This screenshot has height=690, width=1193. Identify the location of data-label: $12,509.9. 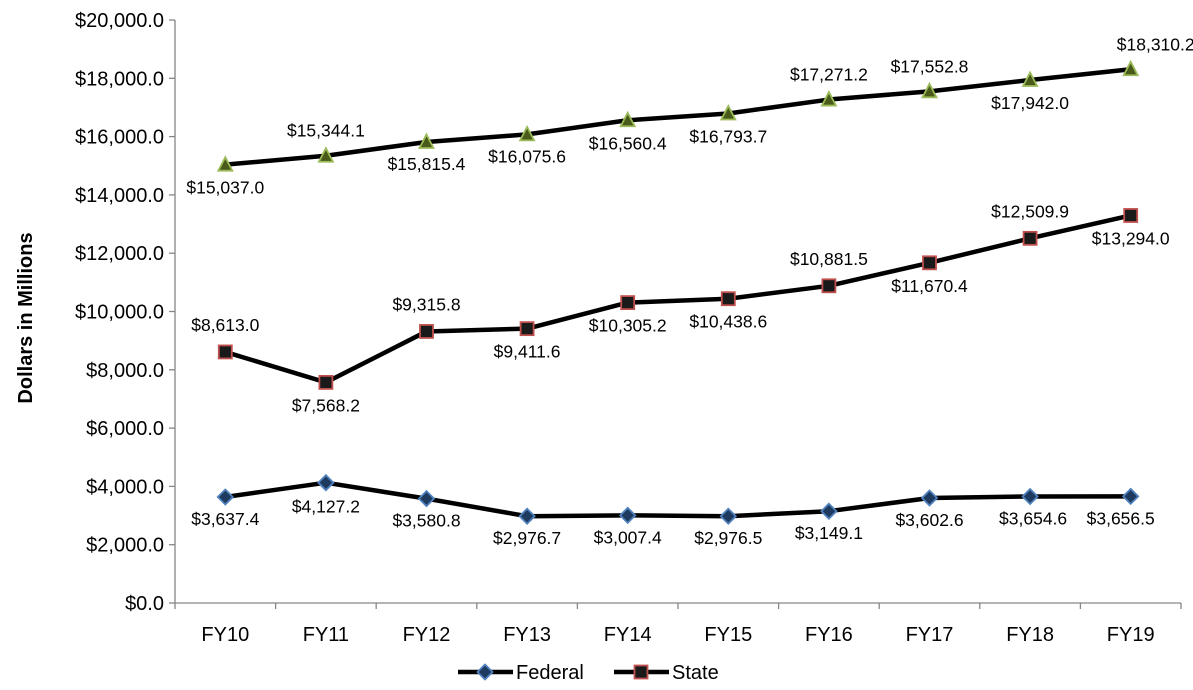
(1030, 211).